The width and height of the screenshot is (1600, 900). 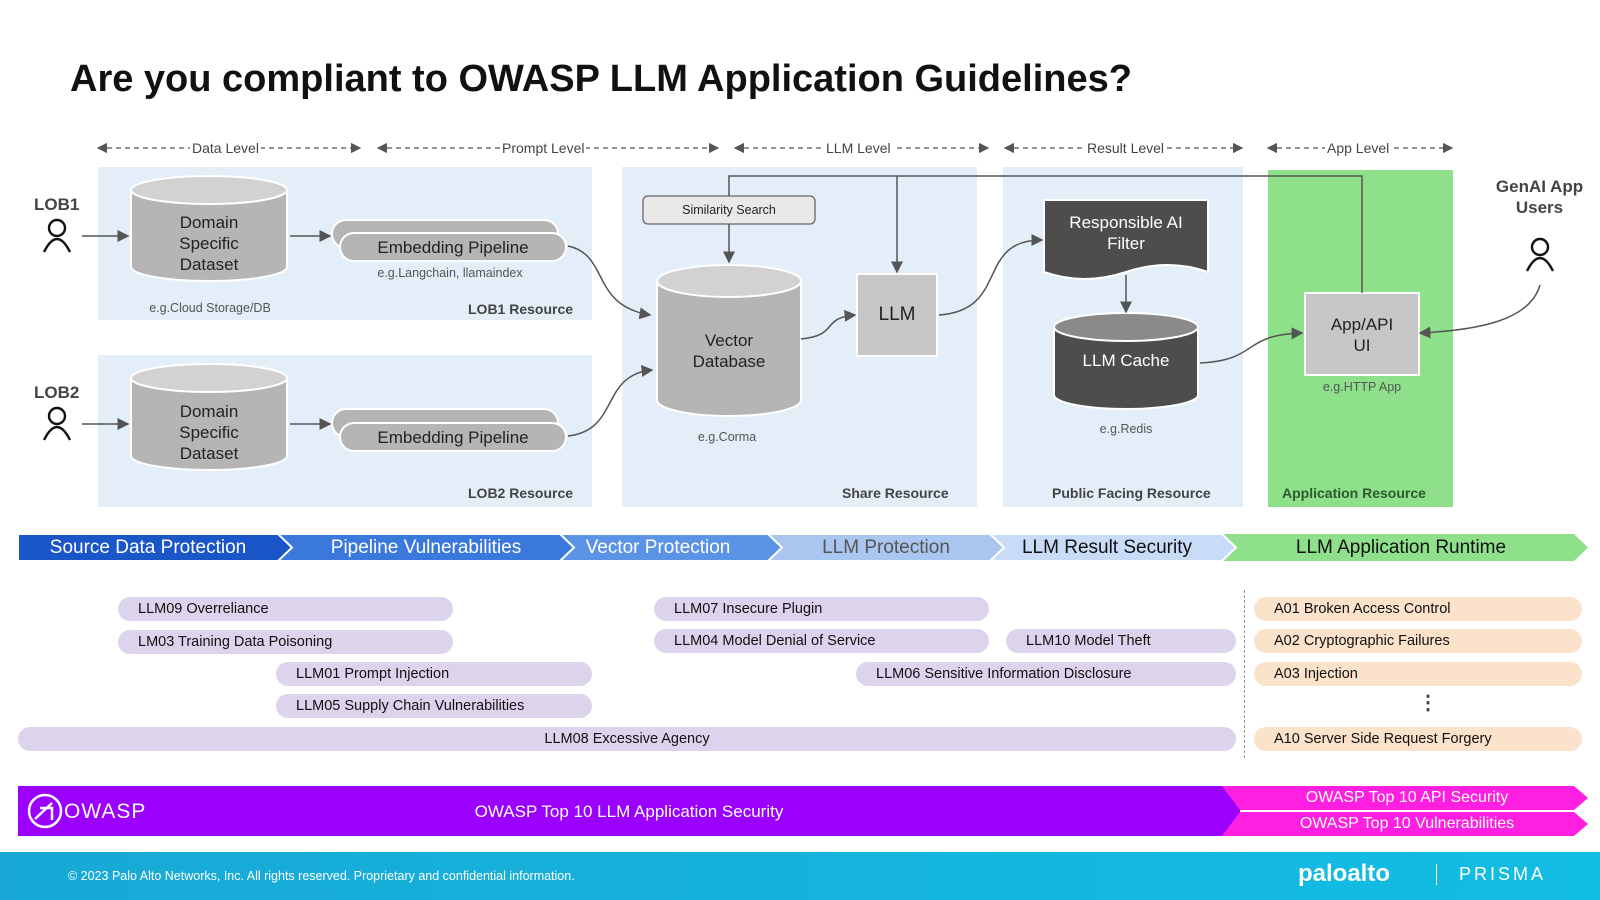 What do you see at coordinates (1126, 233) in the screenshot?
I see `responsible-ai-filter: Responsible AI Filter` at bounding box center [1126, 233].